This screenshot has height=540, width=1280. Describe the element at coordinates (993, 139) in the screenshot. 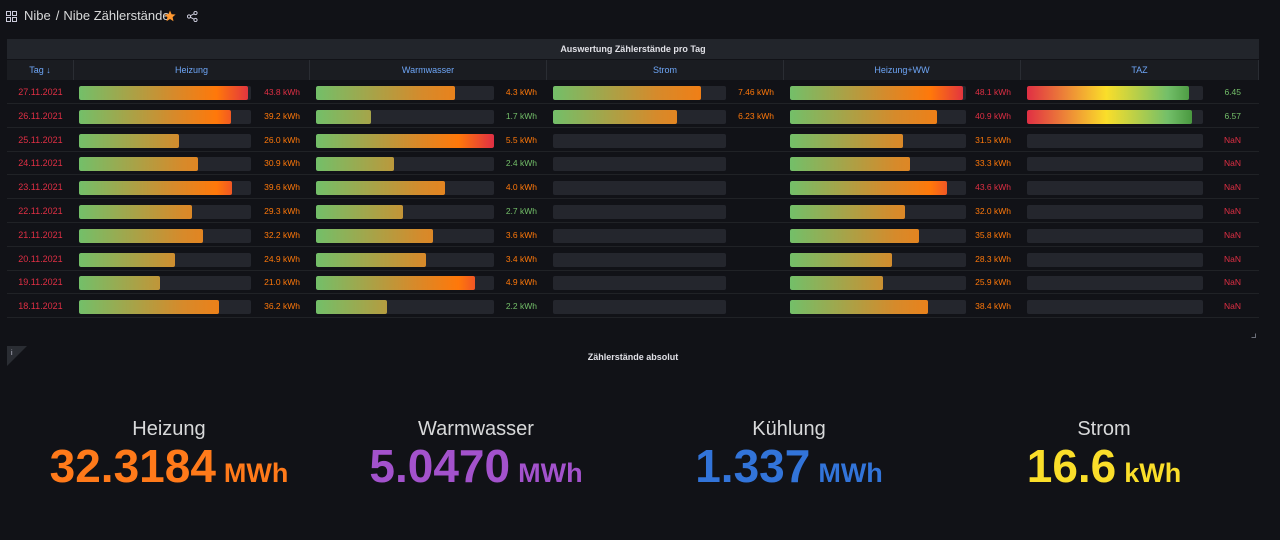

I see `heizung-ww-value: 31.5 kWh` at that location.